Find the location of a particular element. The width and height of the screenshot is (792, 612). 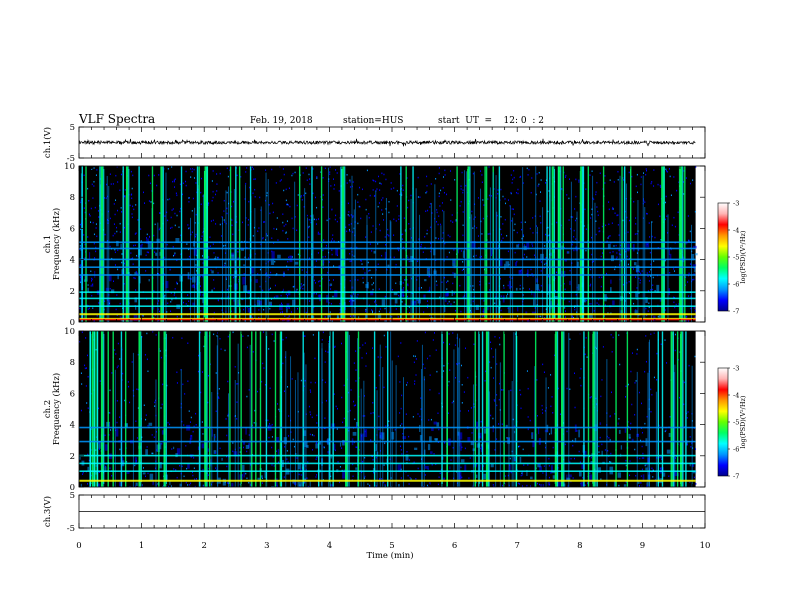

waveform-ch1-ytick-label: -5 is located at coordinates (71, 159).